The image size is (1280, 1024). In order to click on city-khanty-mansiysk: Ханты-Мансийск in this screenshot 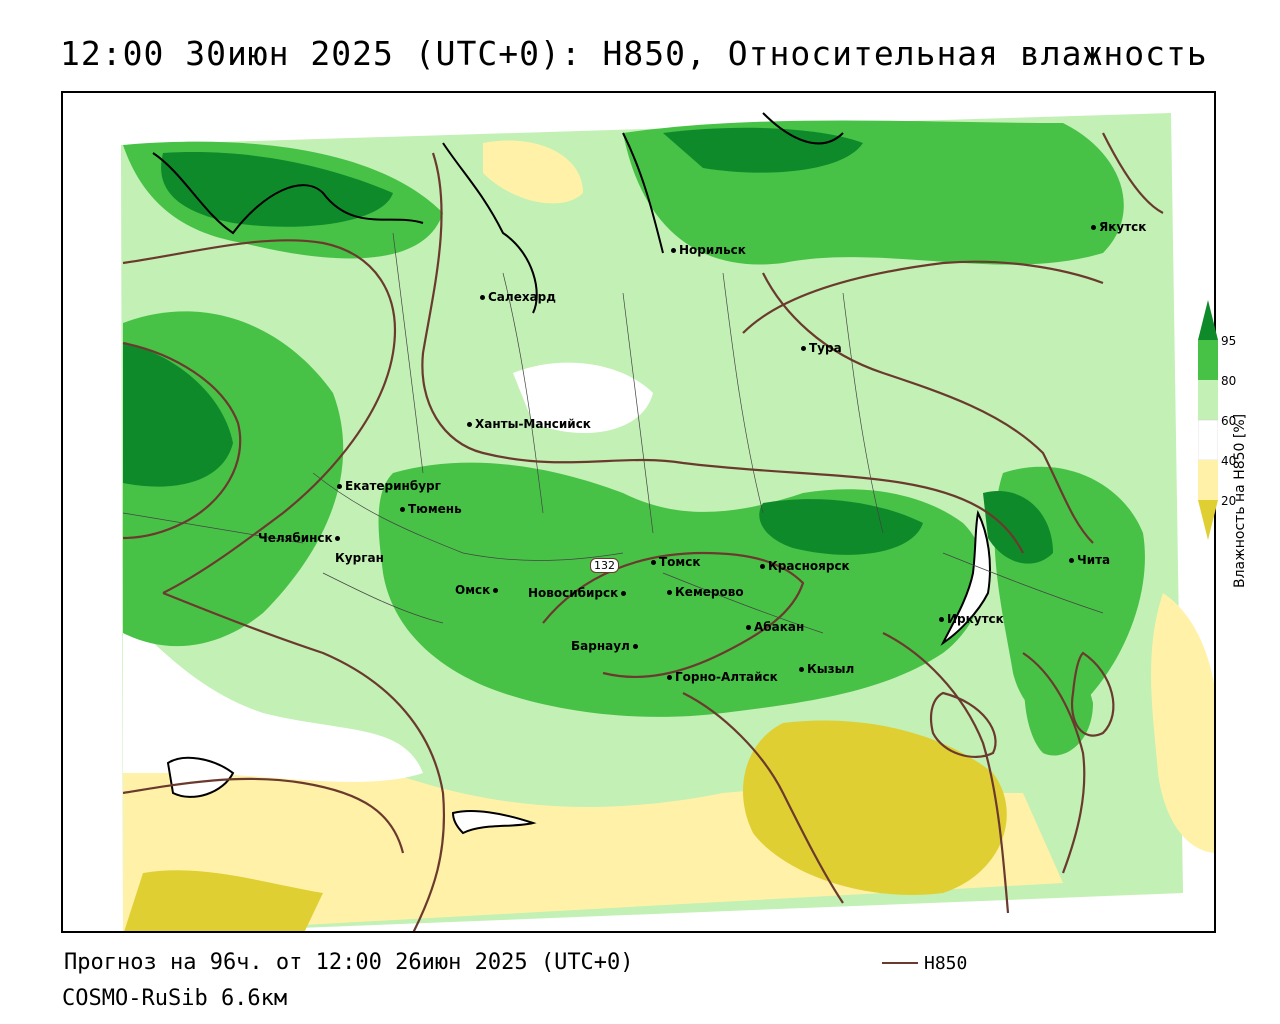, I will do `click(529, 424)`.